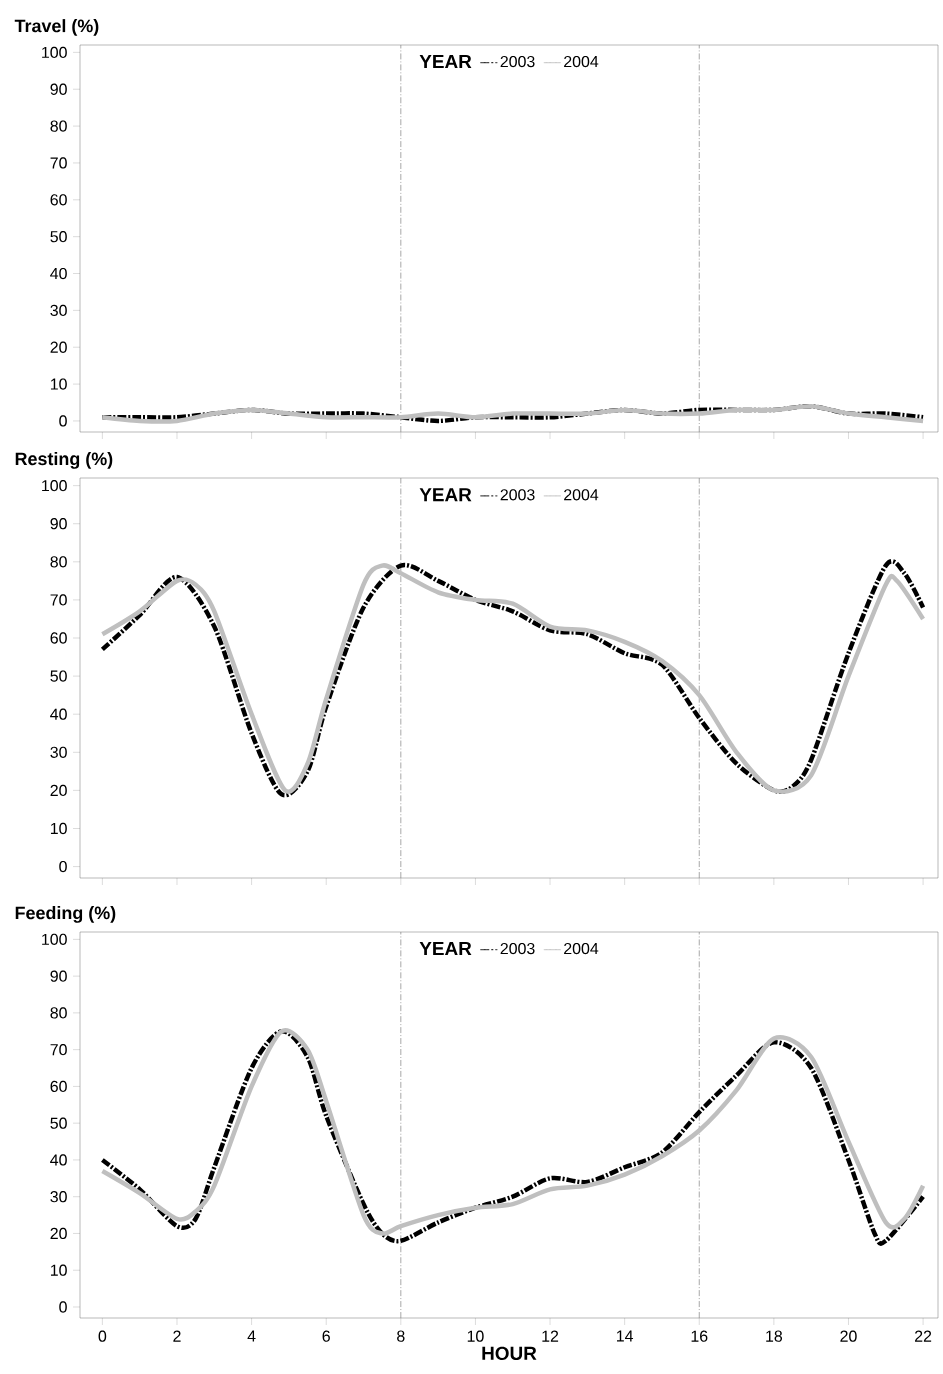 Image resolution: width=943 pixels, height=1374 pixels. I want to click on x-tick-label: 8, so click(401, 1336).